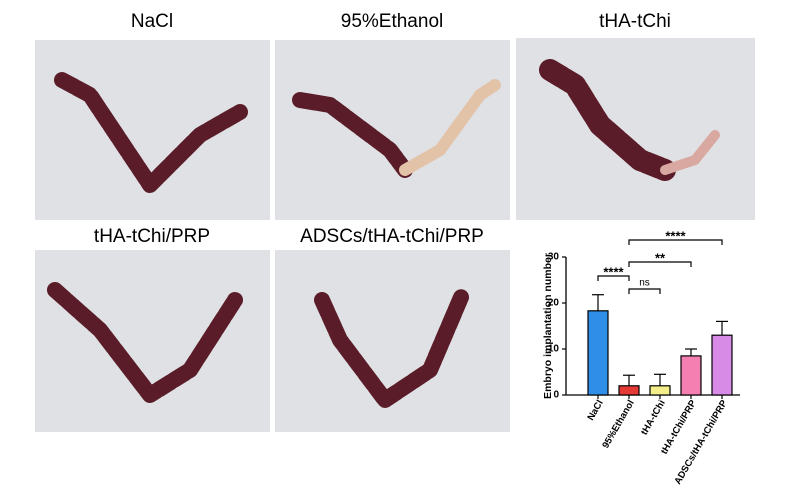  I want to click on photo-panel: ADSCs/tHA-tChi/PRP, so click(392, 329).